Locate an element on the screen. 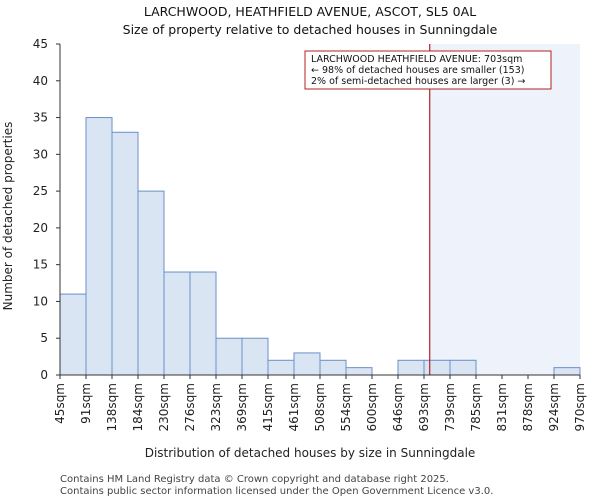 This screenshot has height=500, width=600. x-tick-label: 230sqm is located at coordinates (164, 407).